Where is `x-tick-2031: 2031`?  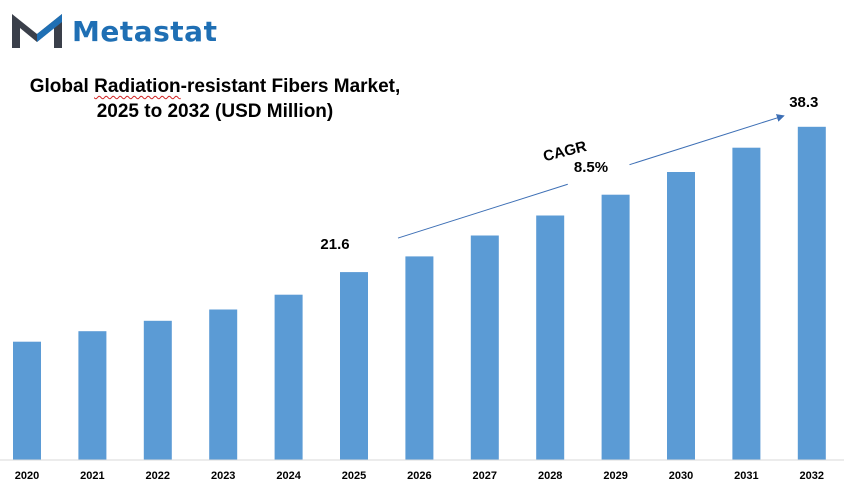
x-tick-2031: 2031 is located at coordinates (746, 476).